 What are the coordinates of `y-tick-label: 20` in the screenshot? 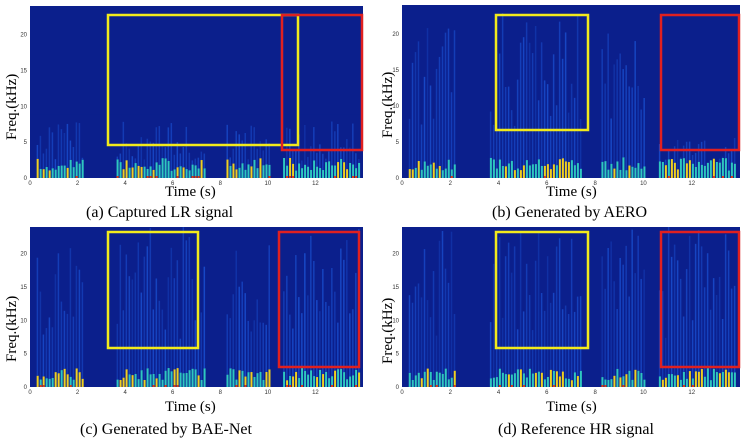 It's located at (395, 35).